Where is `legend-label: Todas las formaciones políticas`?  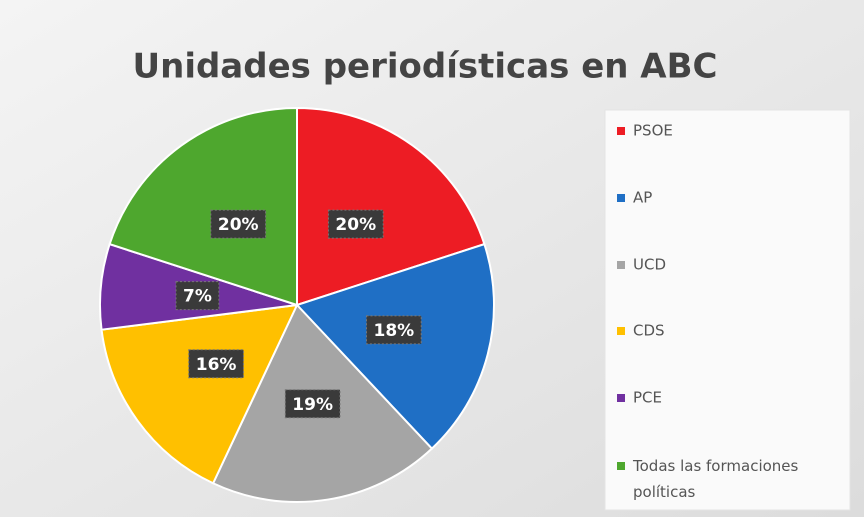
legend-label: Todas las formaciones políticas is located at coordinates (715, 479).